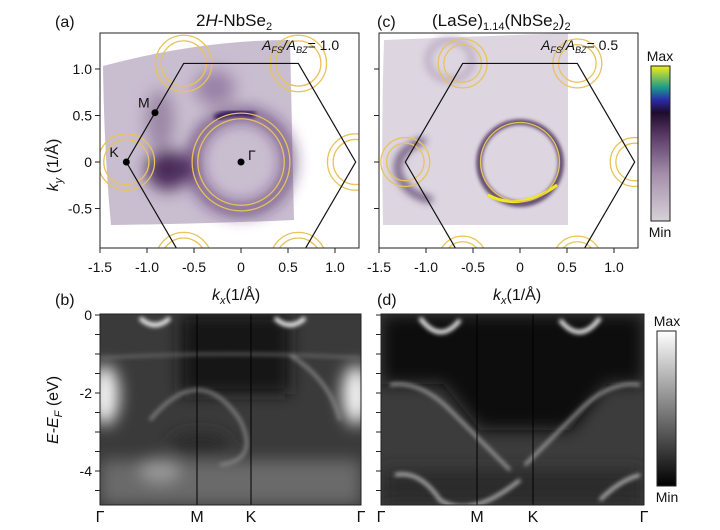 This screenshot has height=530, width=720. Describe the element at coordinates (65, 22) in the screenshot. I see `panel-label-a: (a)` at that location.